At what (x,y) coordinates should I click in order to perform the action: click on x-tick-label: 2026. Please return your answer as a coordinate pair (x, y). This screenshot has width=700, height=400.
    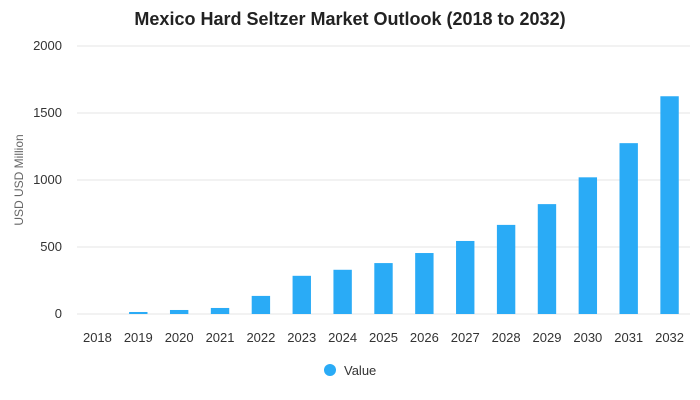
    Looking at the image, I should click on (424, 337).